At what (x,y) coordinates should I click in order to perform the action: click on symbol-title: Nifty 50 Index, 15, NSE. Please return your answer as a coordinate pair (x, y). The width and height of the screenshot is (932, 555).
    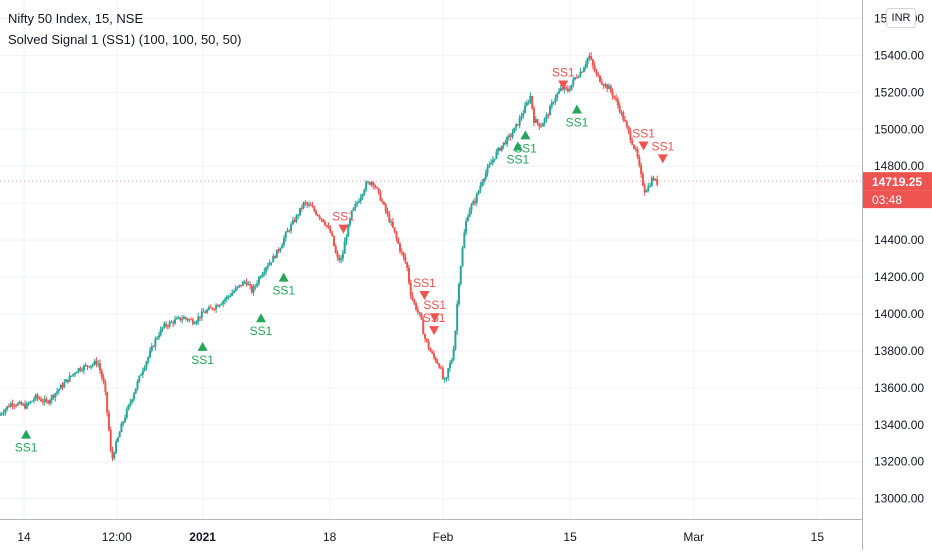
    Looking at the image, I should click on (76, 18).